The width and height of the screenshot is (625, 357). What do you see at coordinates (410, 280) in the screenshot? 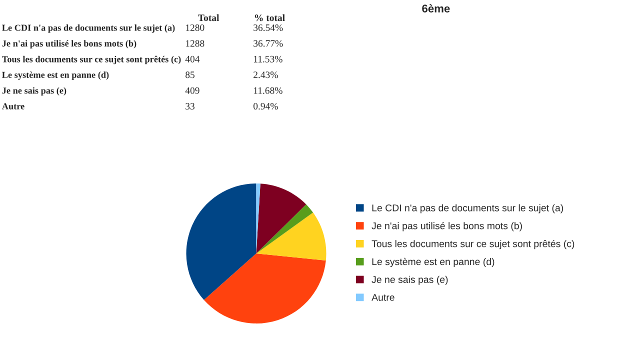
I see `legend-label: Je ne sais pas (e)` at bounding box center [410, 280].